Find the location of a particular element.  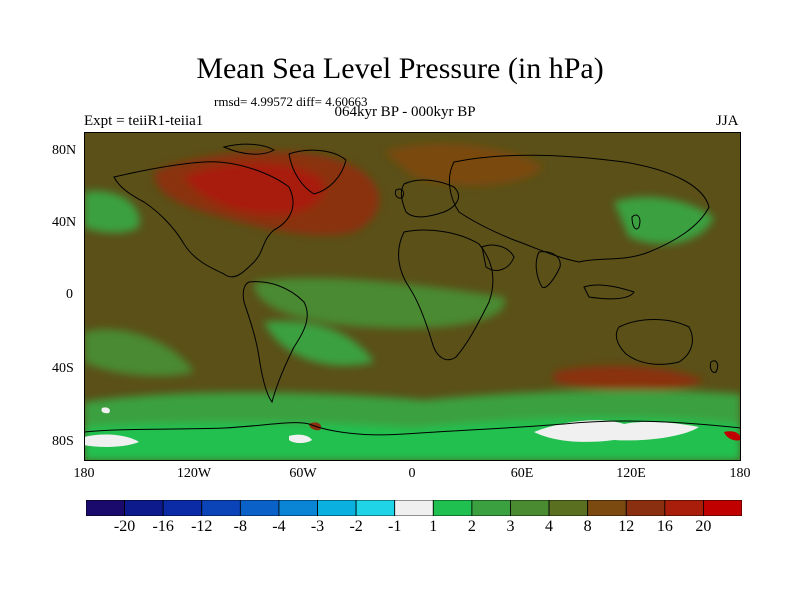

lon-label-120w: 120W is located at coordinates (194, 473).